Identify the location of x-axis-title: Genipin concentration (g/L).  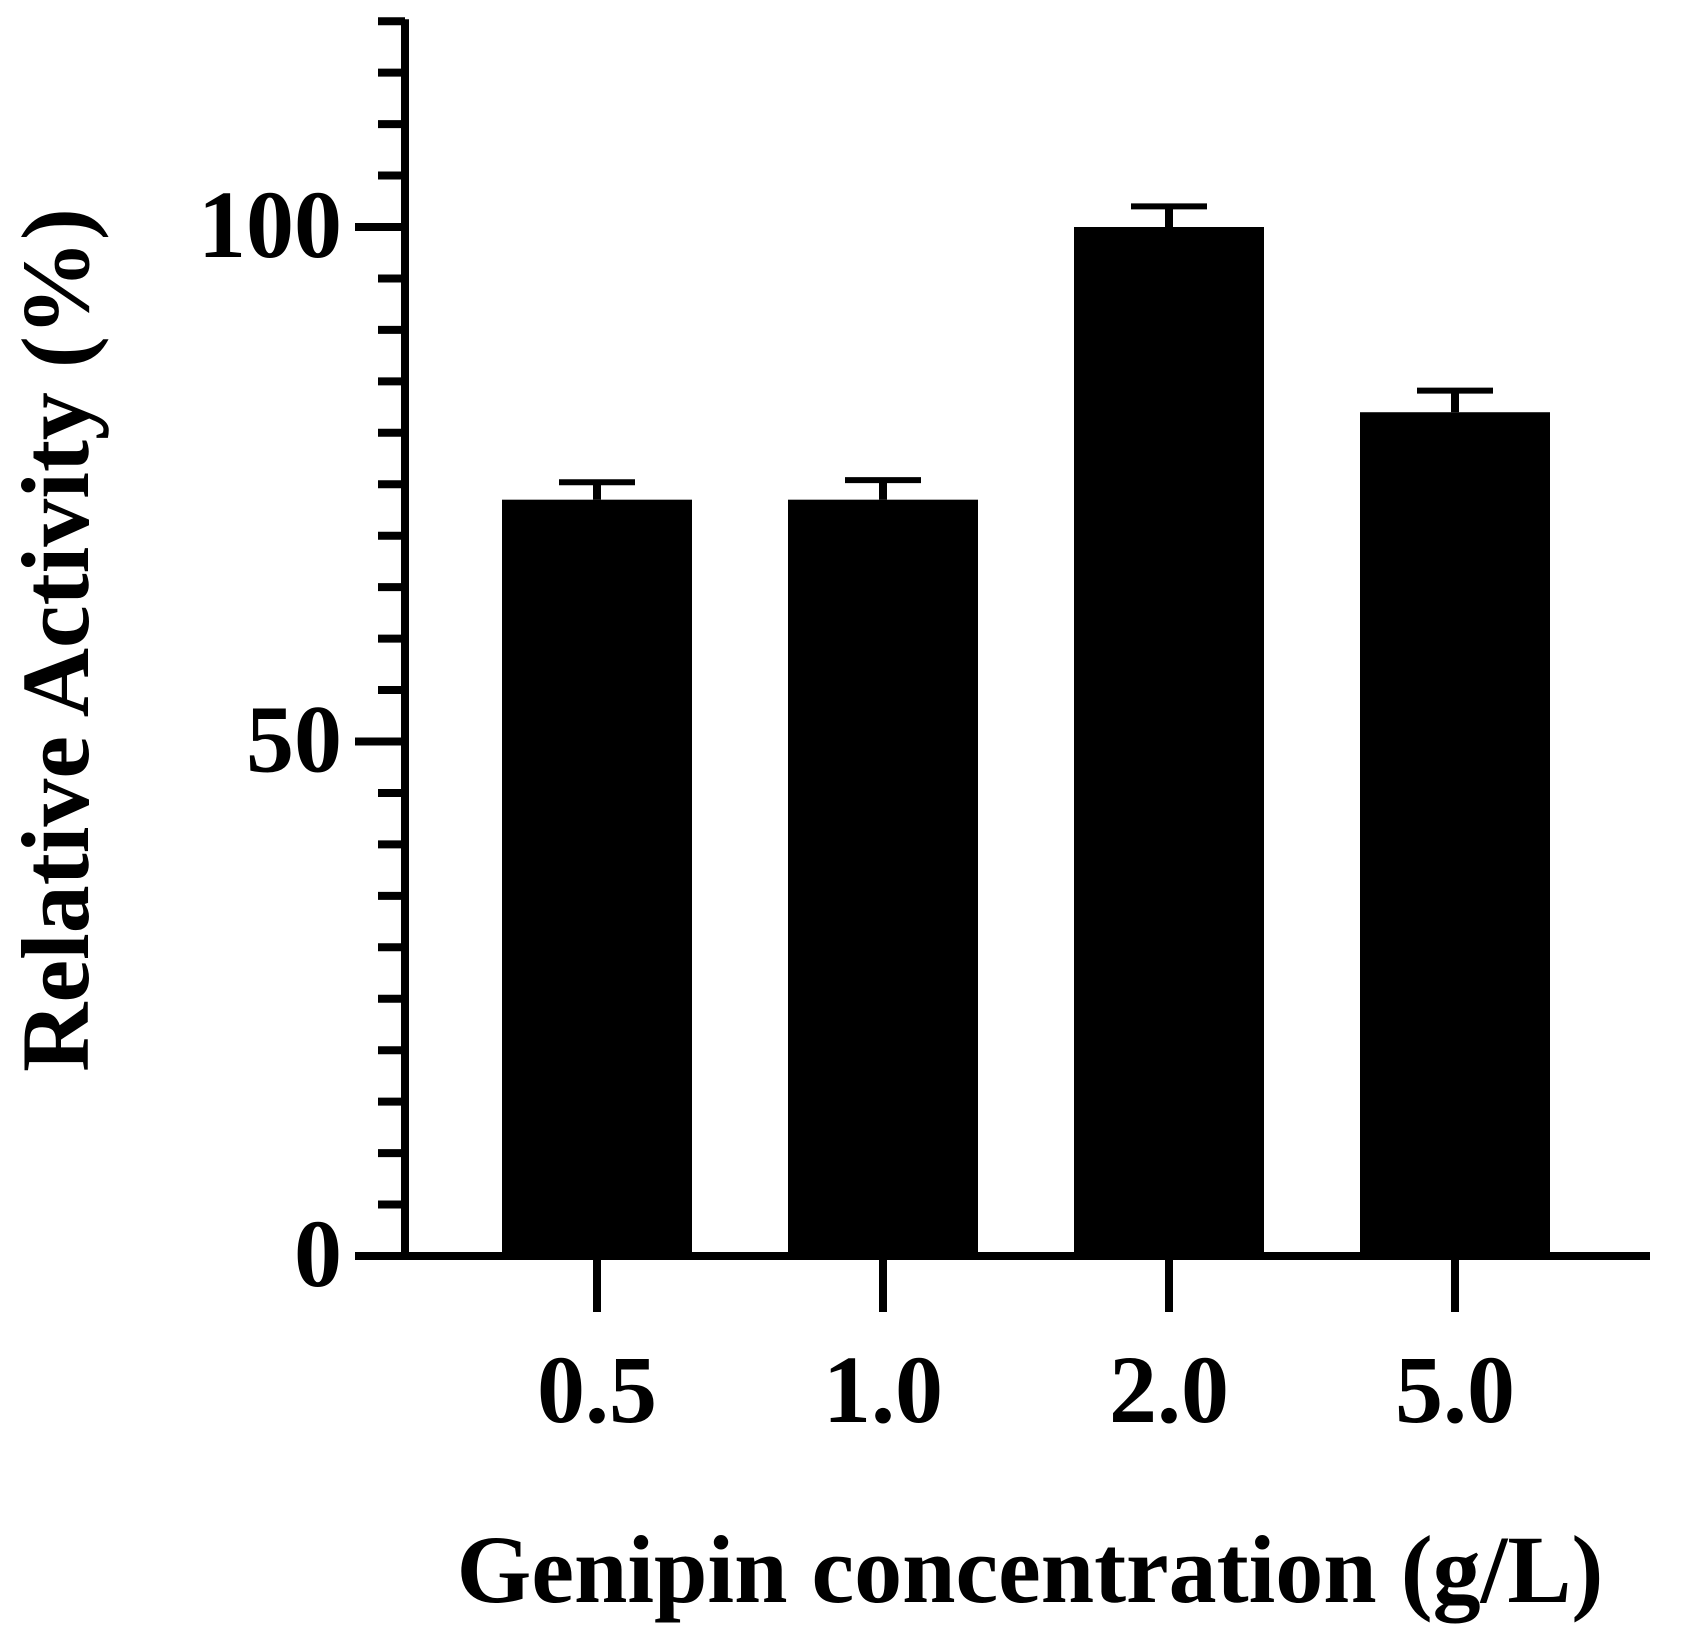
(1030, 1569).